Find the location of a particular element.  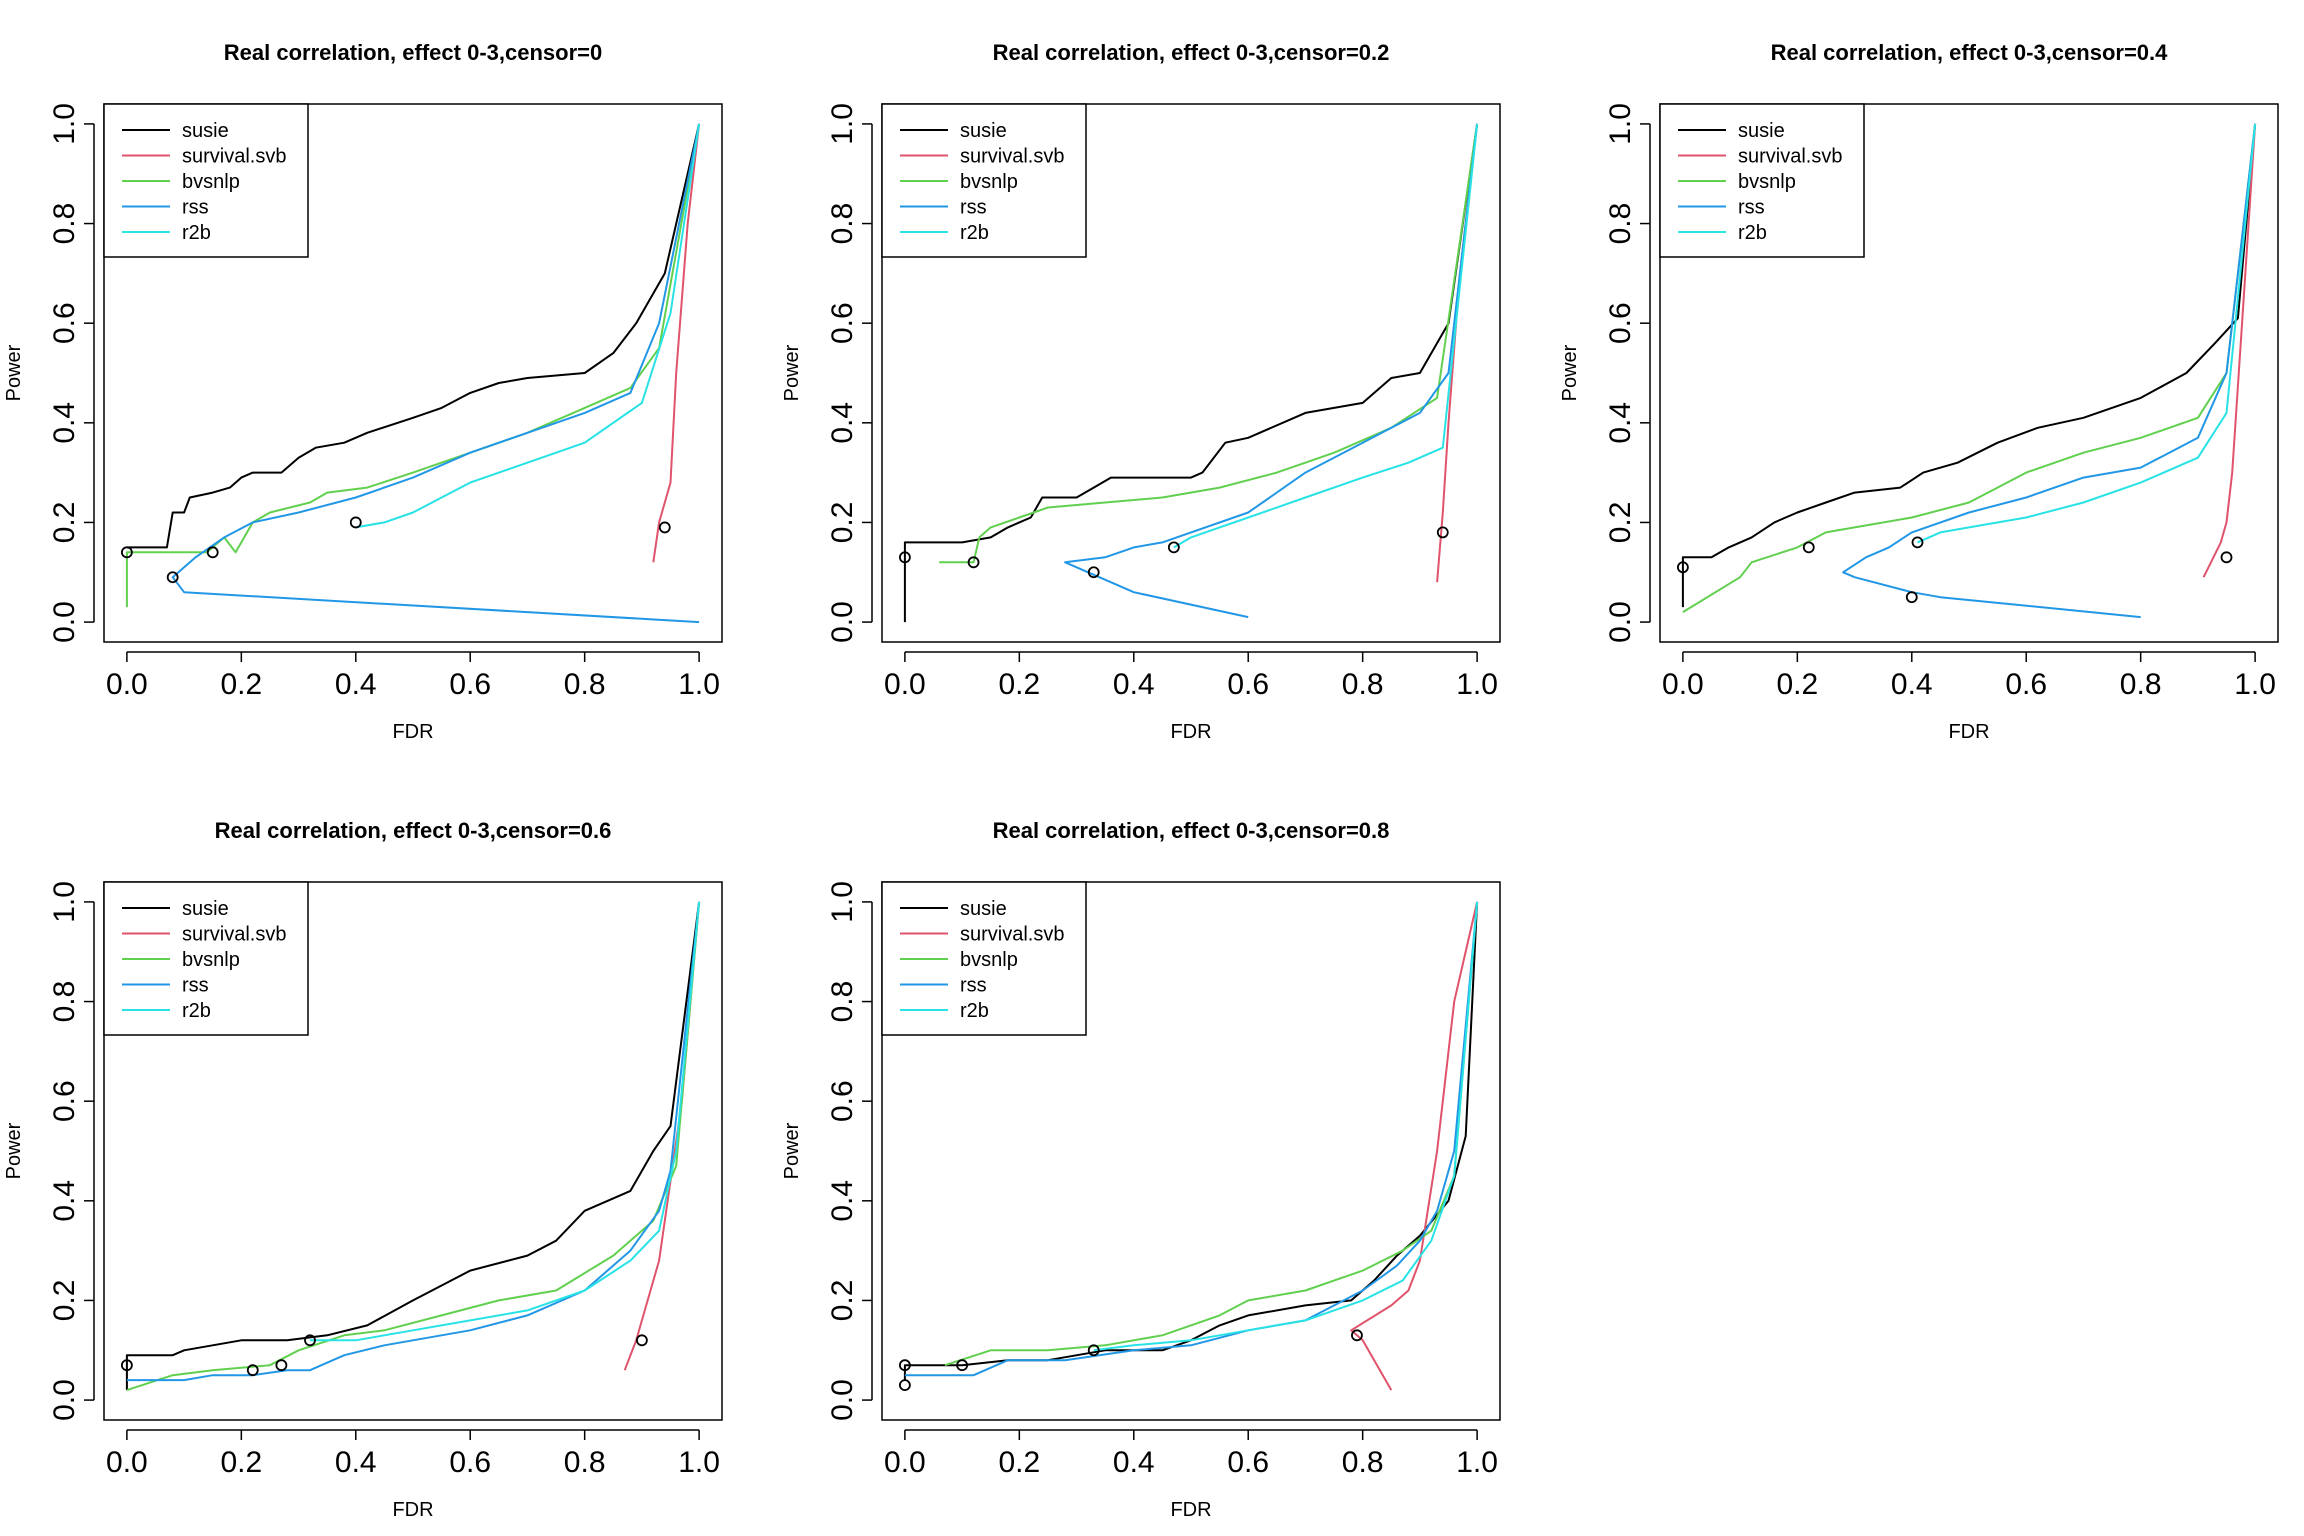

chart-title: Real correlation, effect 0-3,censor=0.8 is located at coordinates (1191, 830).